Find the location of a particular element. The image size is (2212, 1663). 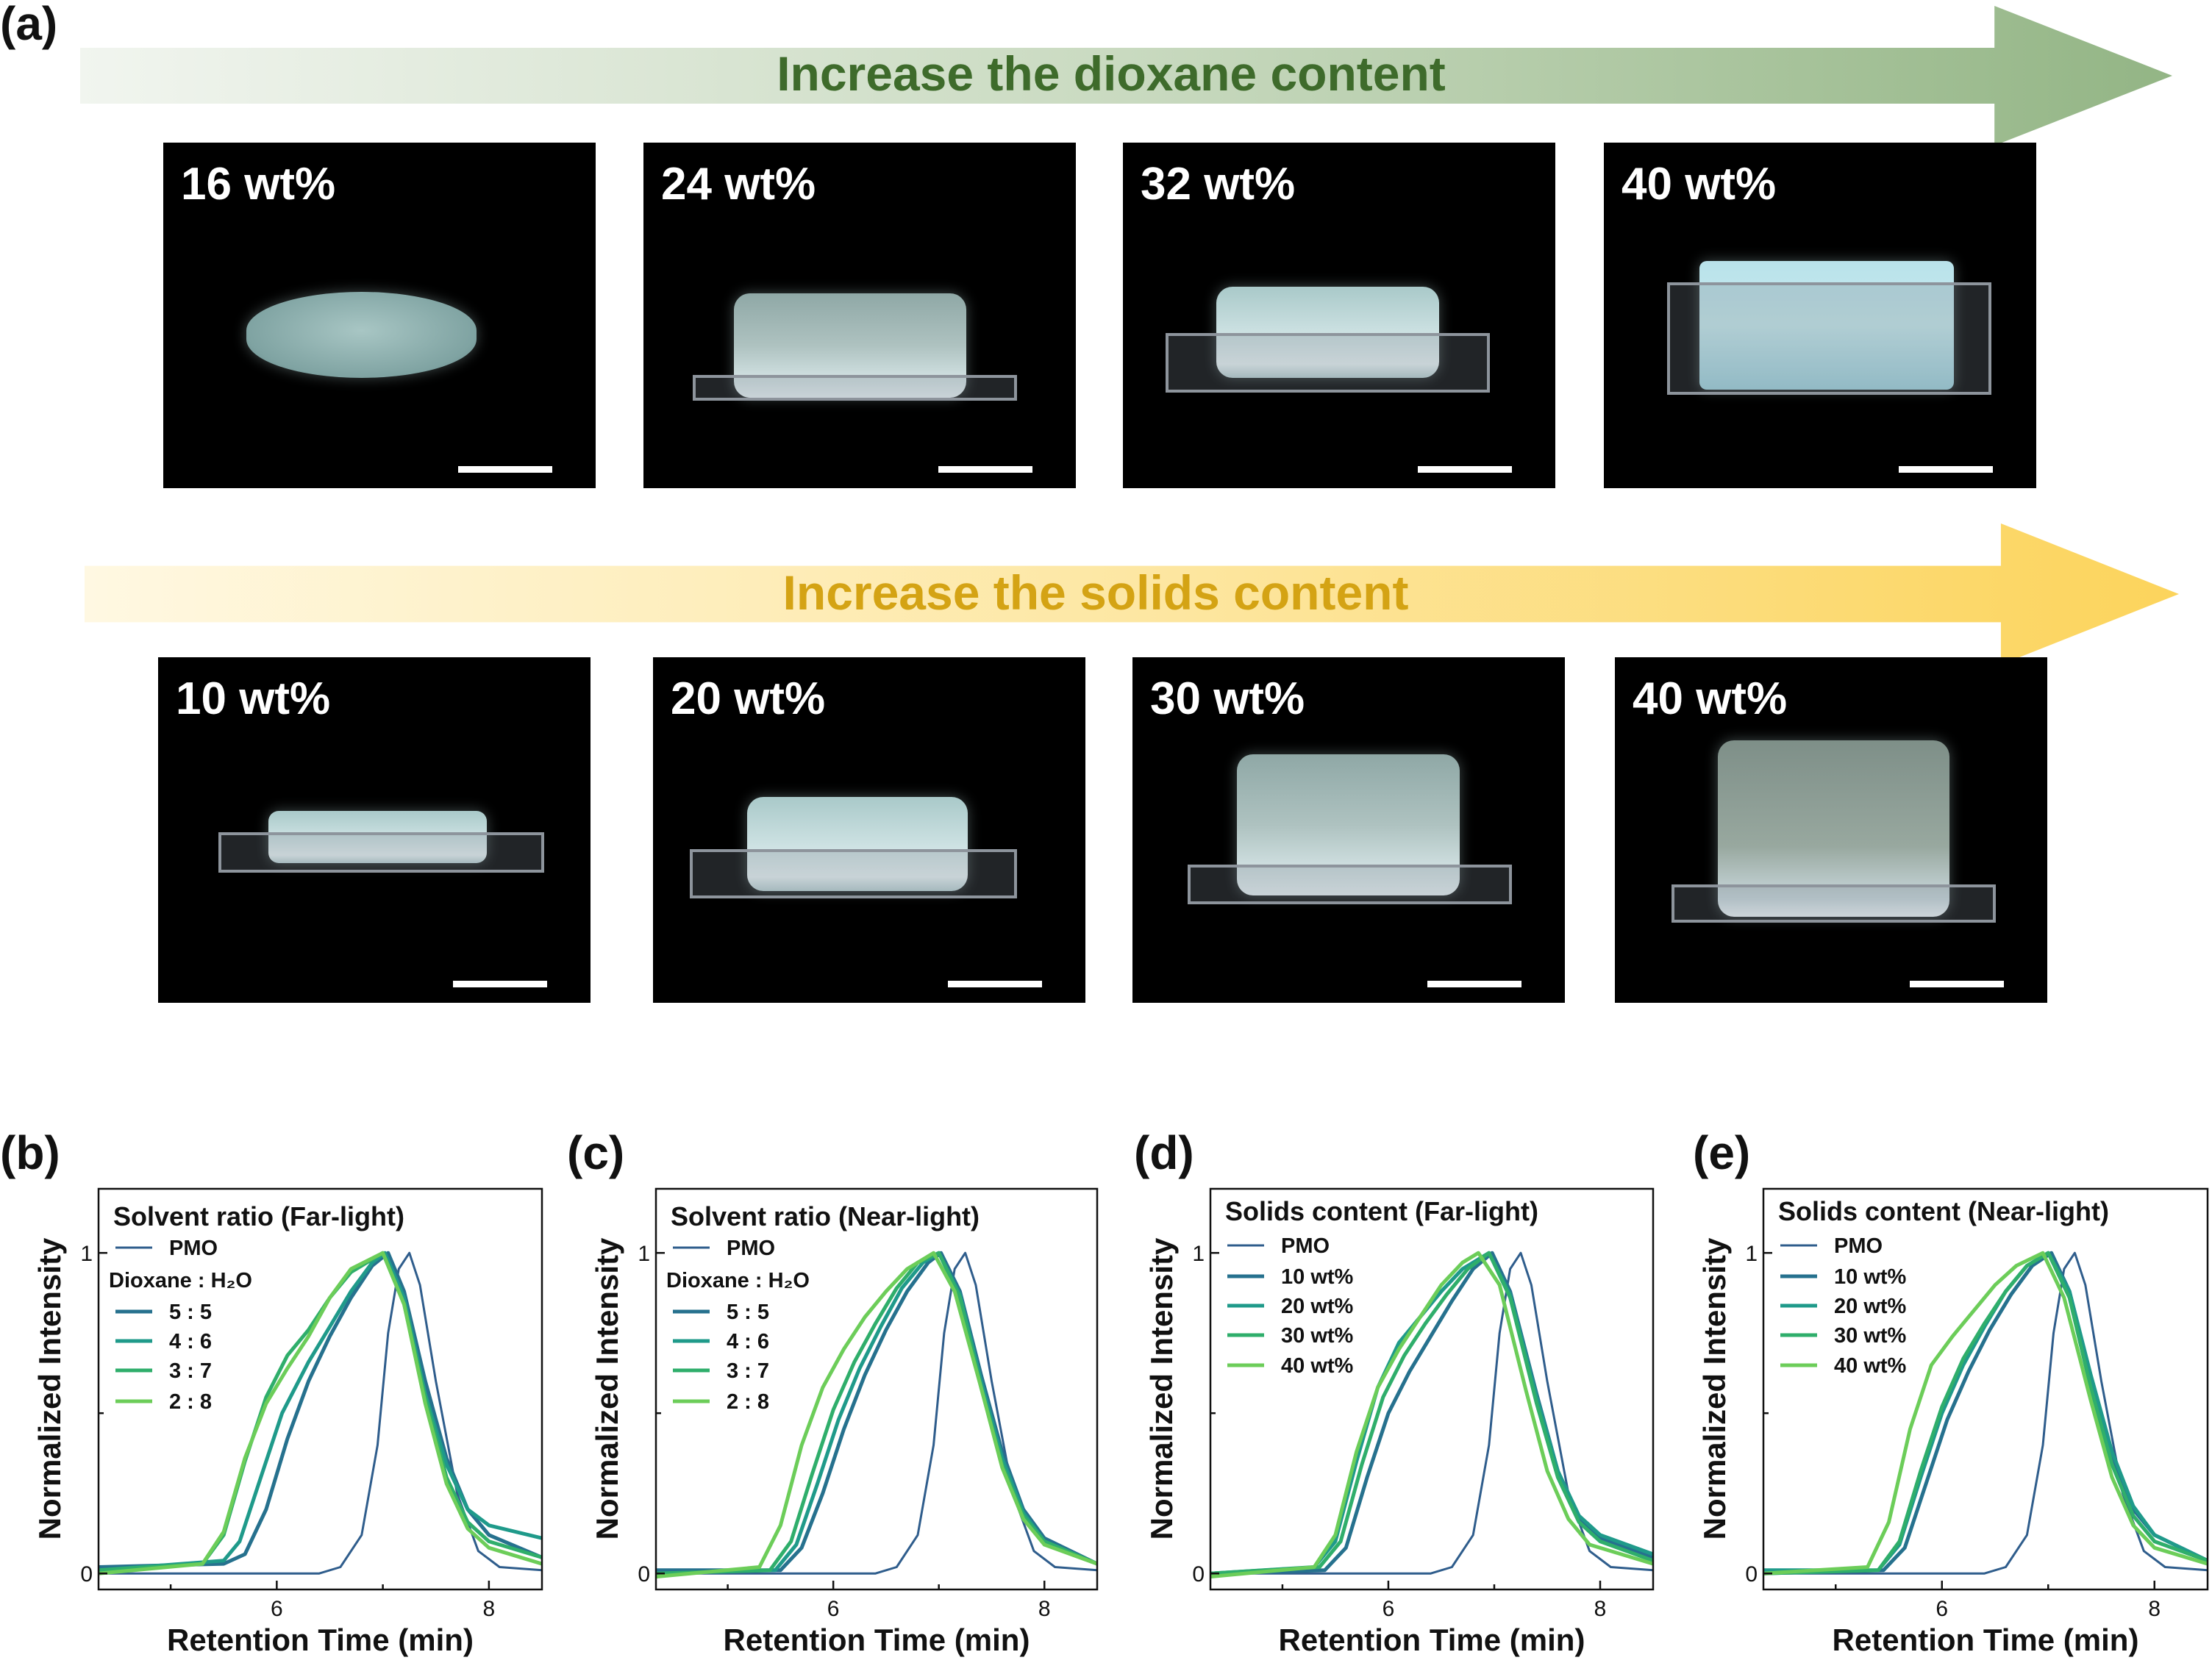

legend-label: 2 : 8 is located at coordinates (190, 1402).